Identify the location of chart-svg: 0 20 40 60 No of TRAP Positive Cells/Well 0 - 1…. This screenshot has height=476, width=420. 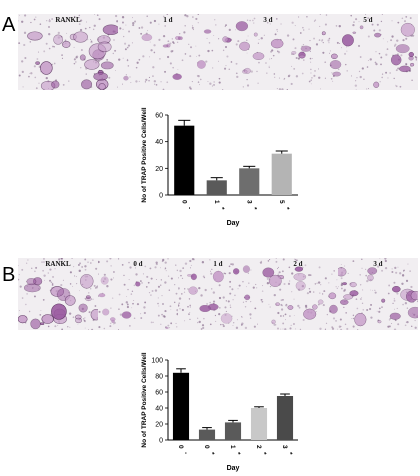
(219, 167).